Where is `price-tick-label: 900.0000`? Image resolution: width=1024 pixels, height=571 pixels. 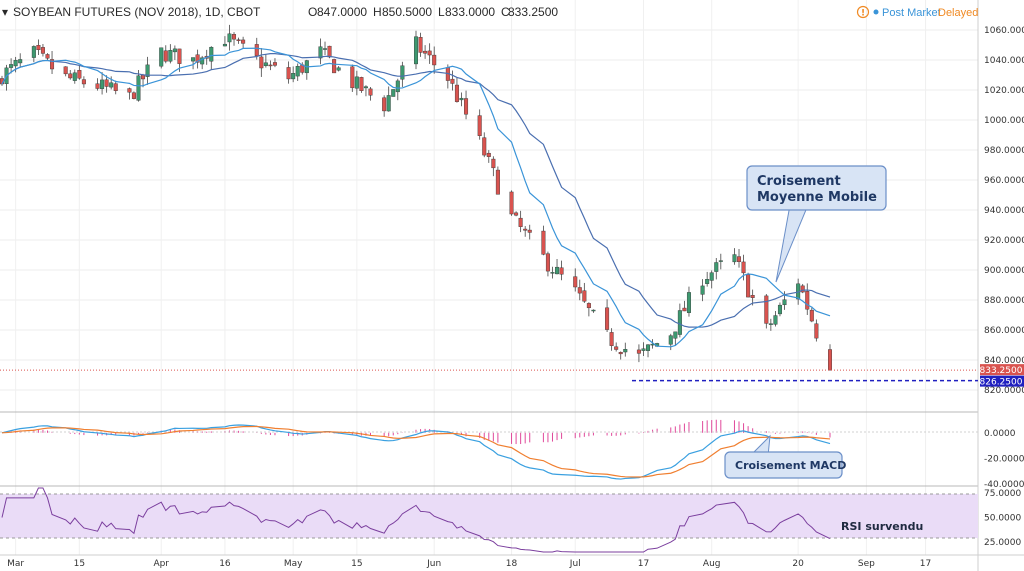 price-tick-label: 900.0000 is located at coordinates (1004, 271).